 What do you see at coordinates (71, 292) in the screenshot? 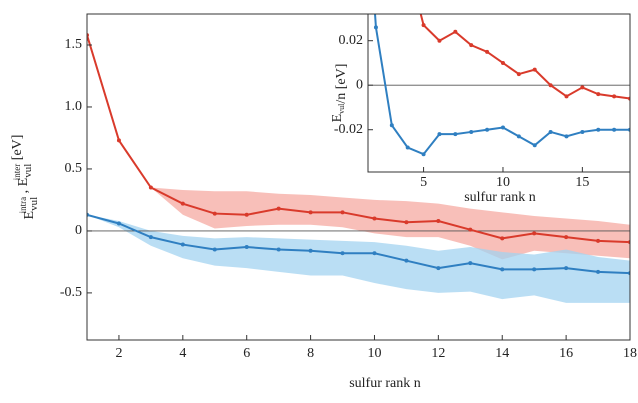
I see `y-tick-label: -0.5` at bounding box center [71, 292].